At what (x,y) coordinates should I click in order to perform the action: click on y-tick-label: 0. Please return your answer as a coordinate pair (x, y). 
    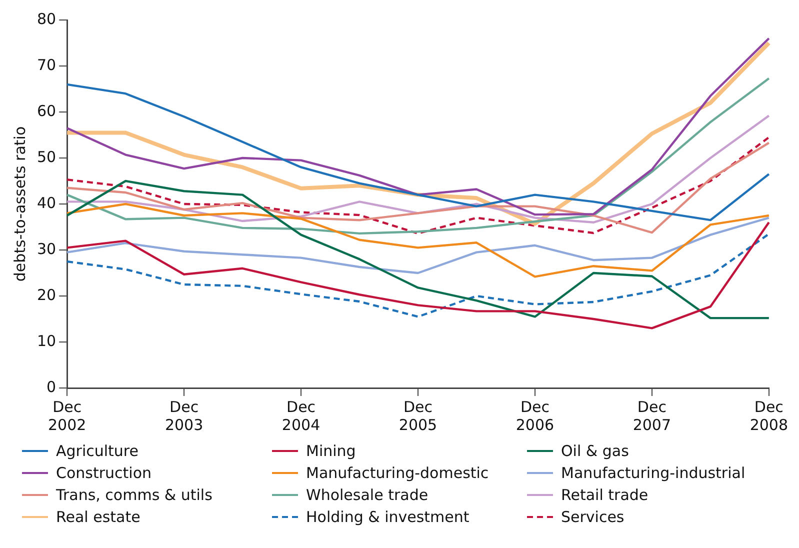
    Looking at the image, I should click on (51, 387).